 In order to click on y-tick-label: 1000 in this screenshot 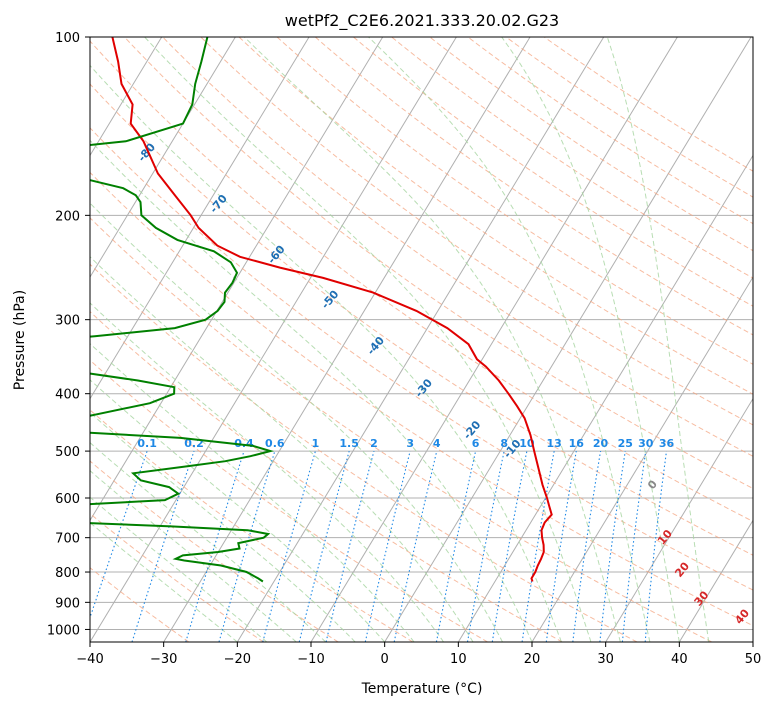, I will do `click(63, 630)`.